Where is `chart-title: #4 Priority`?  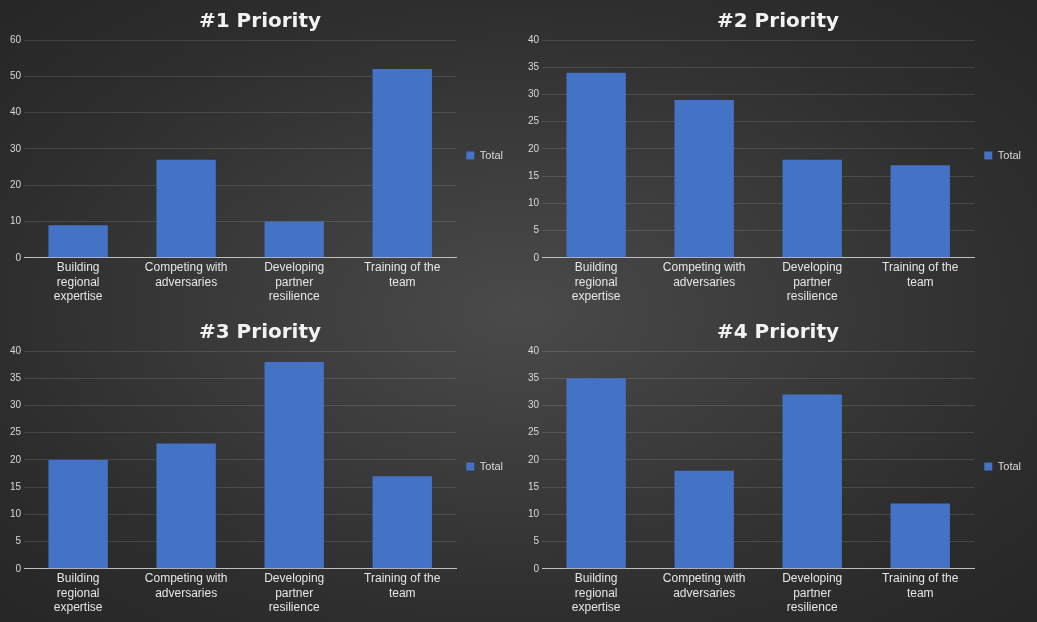
chart-title: #4 Priority is located at coordinates (778, 331).